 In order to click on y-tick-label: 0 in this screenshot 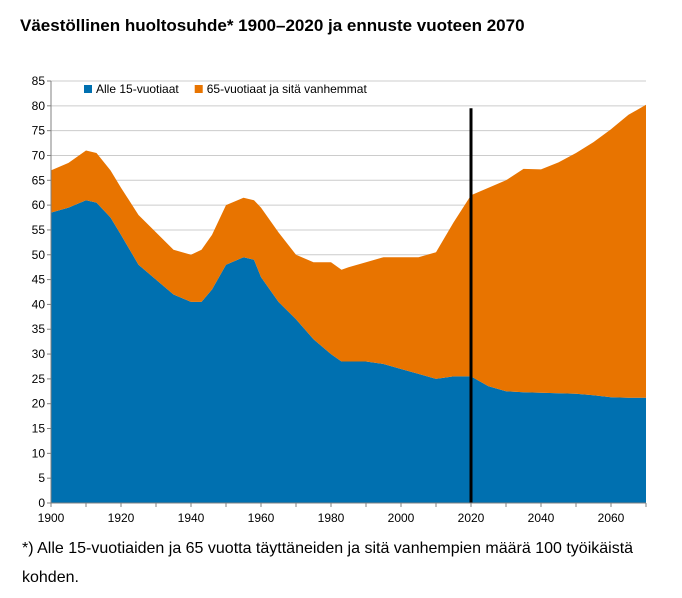, I will do `click(41, 503)`.